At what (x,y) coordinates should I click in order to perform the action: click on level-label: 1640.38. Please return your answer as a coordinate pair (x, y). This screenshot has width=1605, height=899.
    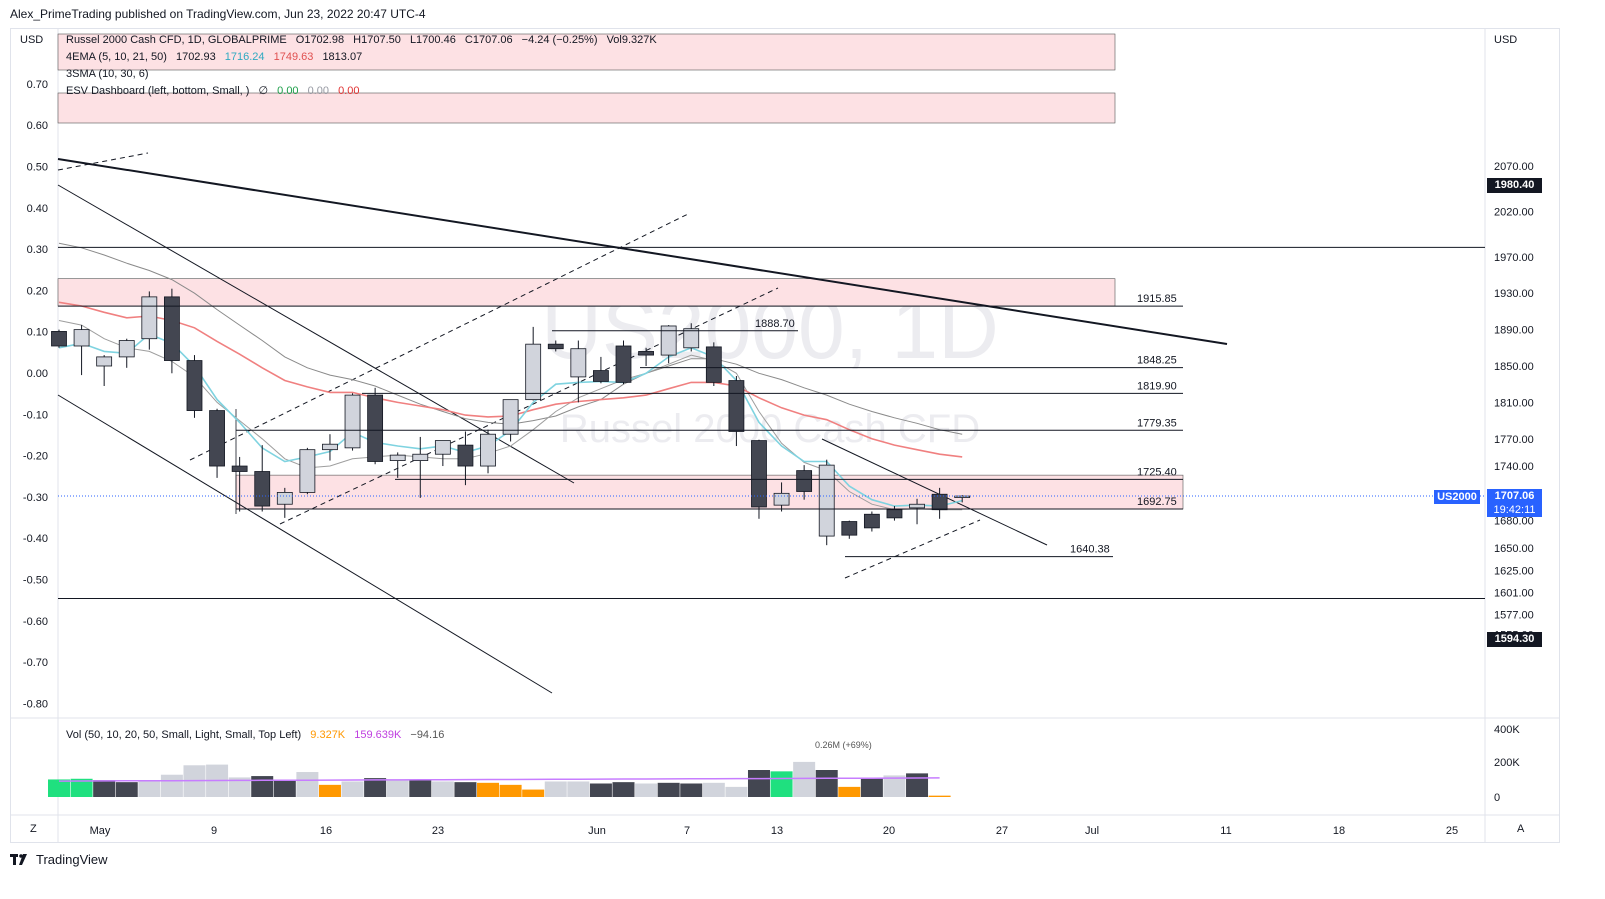
    Looking at the image, I should click on (1090, 550).